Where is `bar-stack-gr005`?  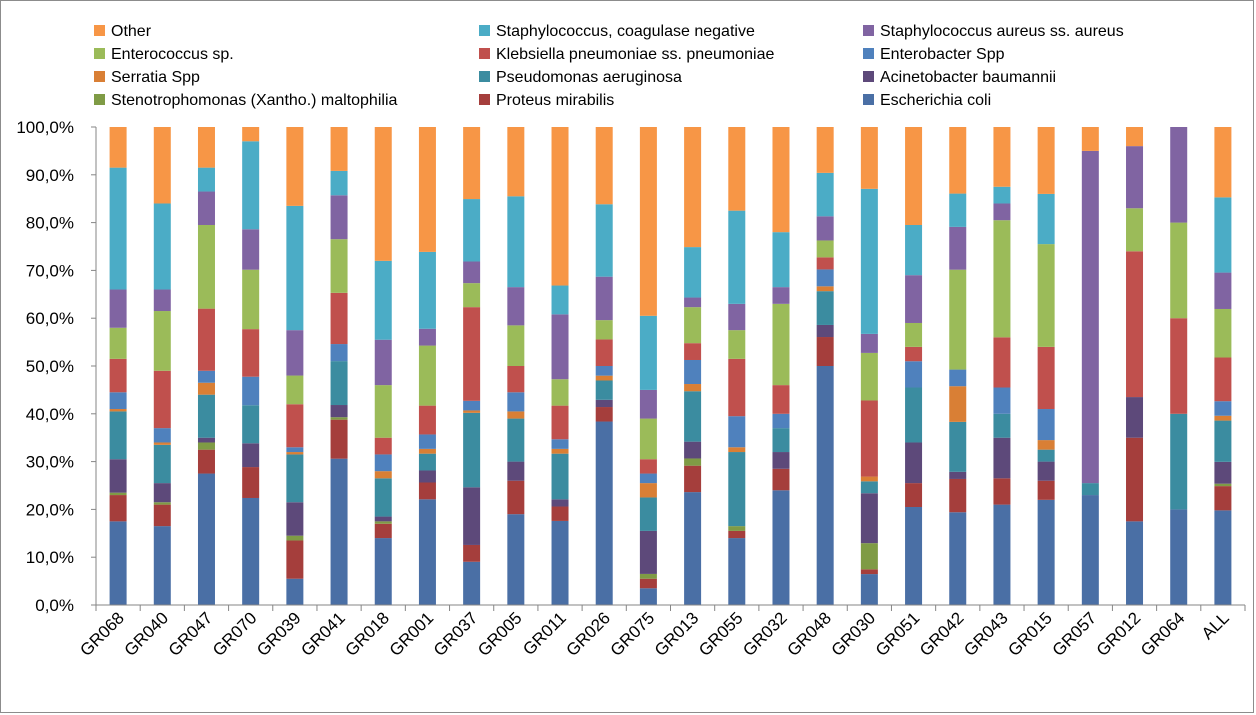 bar-stack-gr005 is located at coordinates (516, 366).